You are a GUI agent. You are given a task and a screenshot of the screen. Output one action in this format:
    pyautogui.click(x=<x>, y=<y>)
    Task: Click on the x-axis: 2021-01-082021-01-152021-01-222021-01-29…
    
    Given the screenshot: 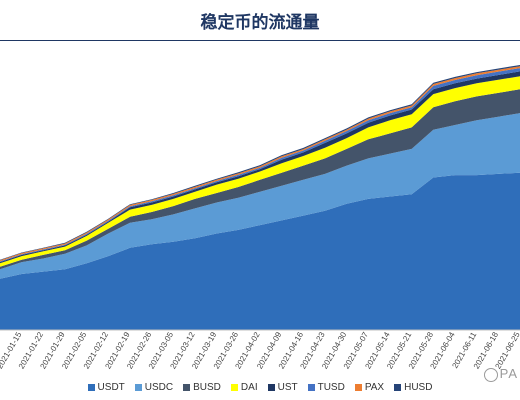 What is the action you would take?
    pyautogui.click(x=260, y=349)
    